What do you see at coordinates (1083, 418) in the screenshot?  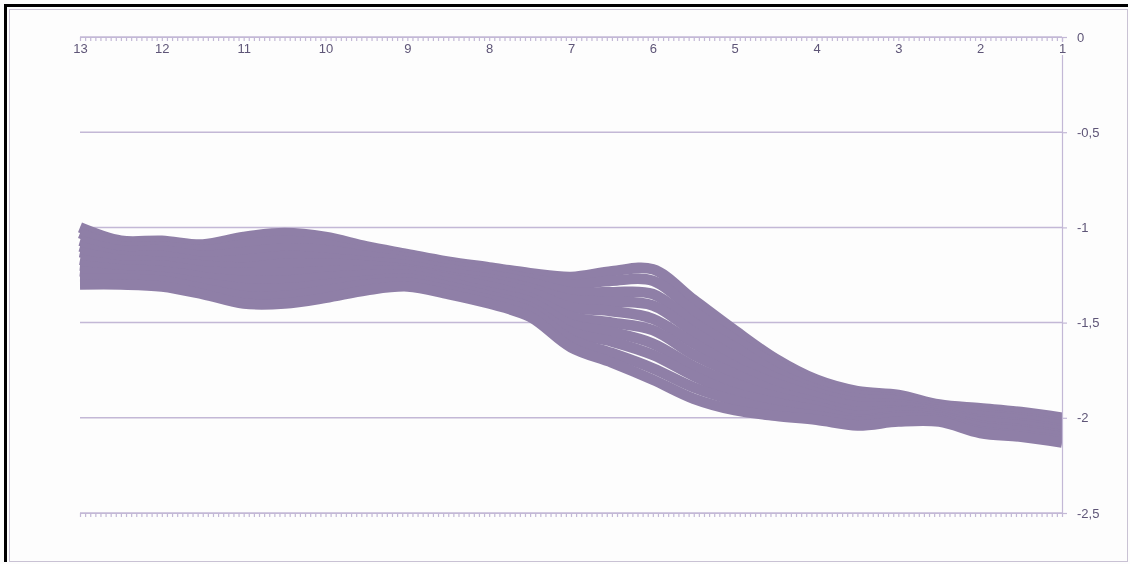 I see `y-tick-label: -2` at bounding box center [1083, 418].